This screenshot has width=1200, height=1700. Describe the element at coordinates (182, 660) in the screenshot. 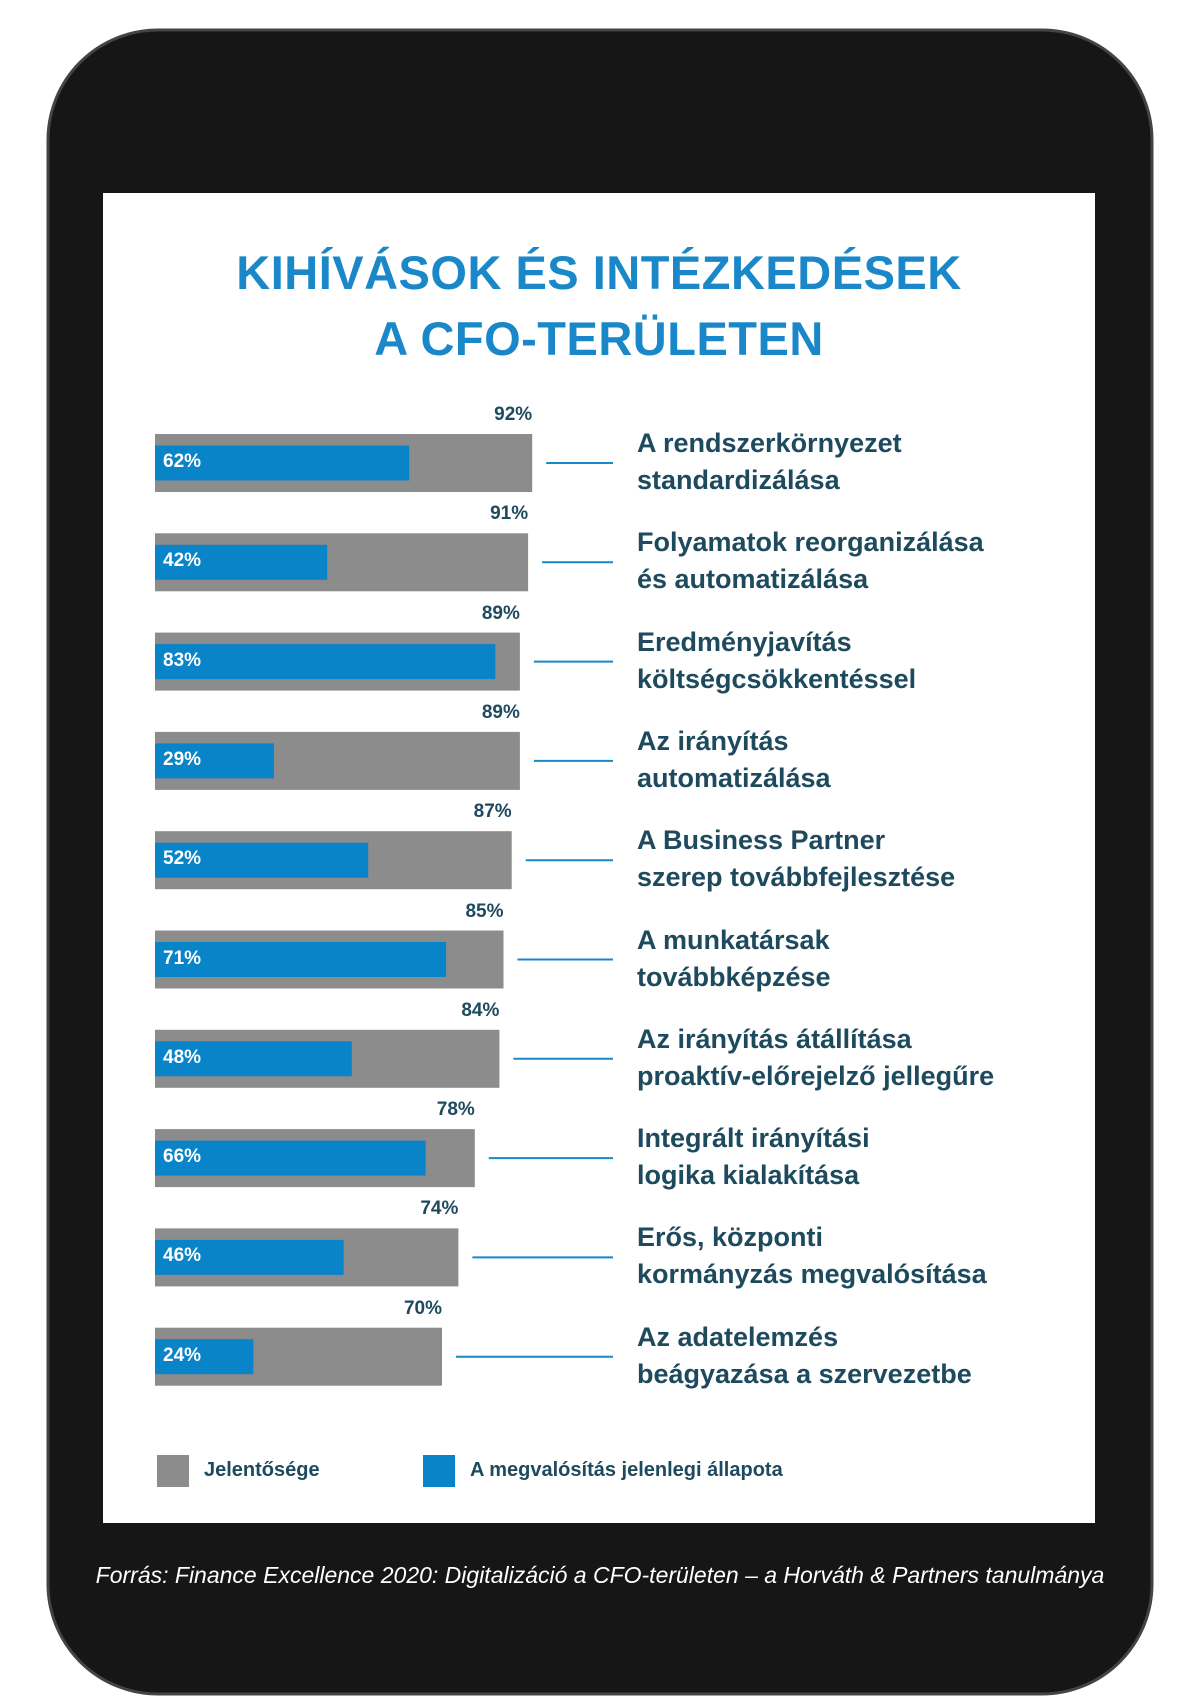

I see `value-label: 83%` at that location.